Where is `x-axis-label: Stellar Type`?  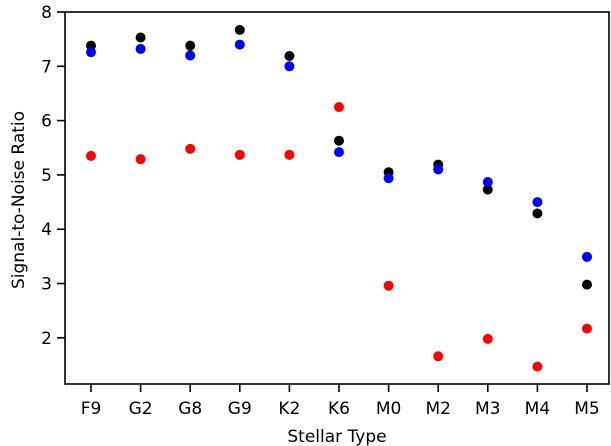 x-axis-label: Stellar Type is located at coordinates (336, 436).